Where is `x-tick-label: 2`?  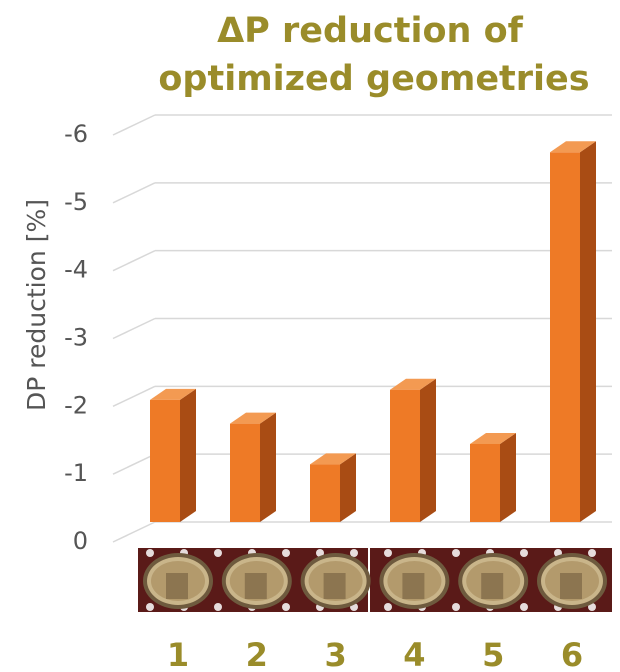 x-tick-label: 2 is located at coordinates (257, 654).